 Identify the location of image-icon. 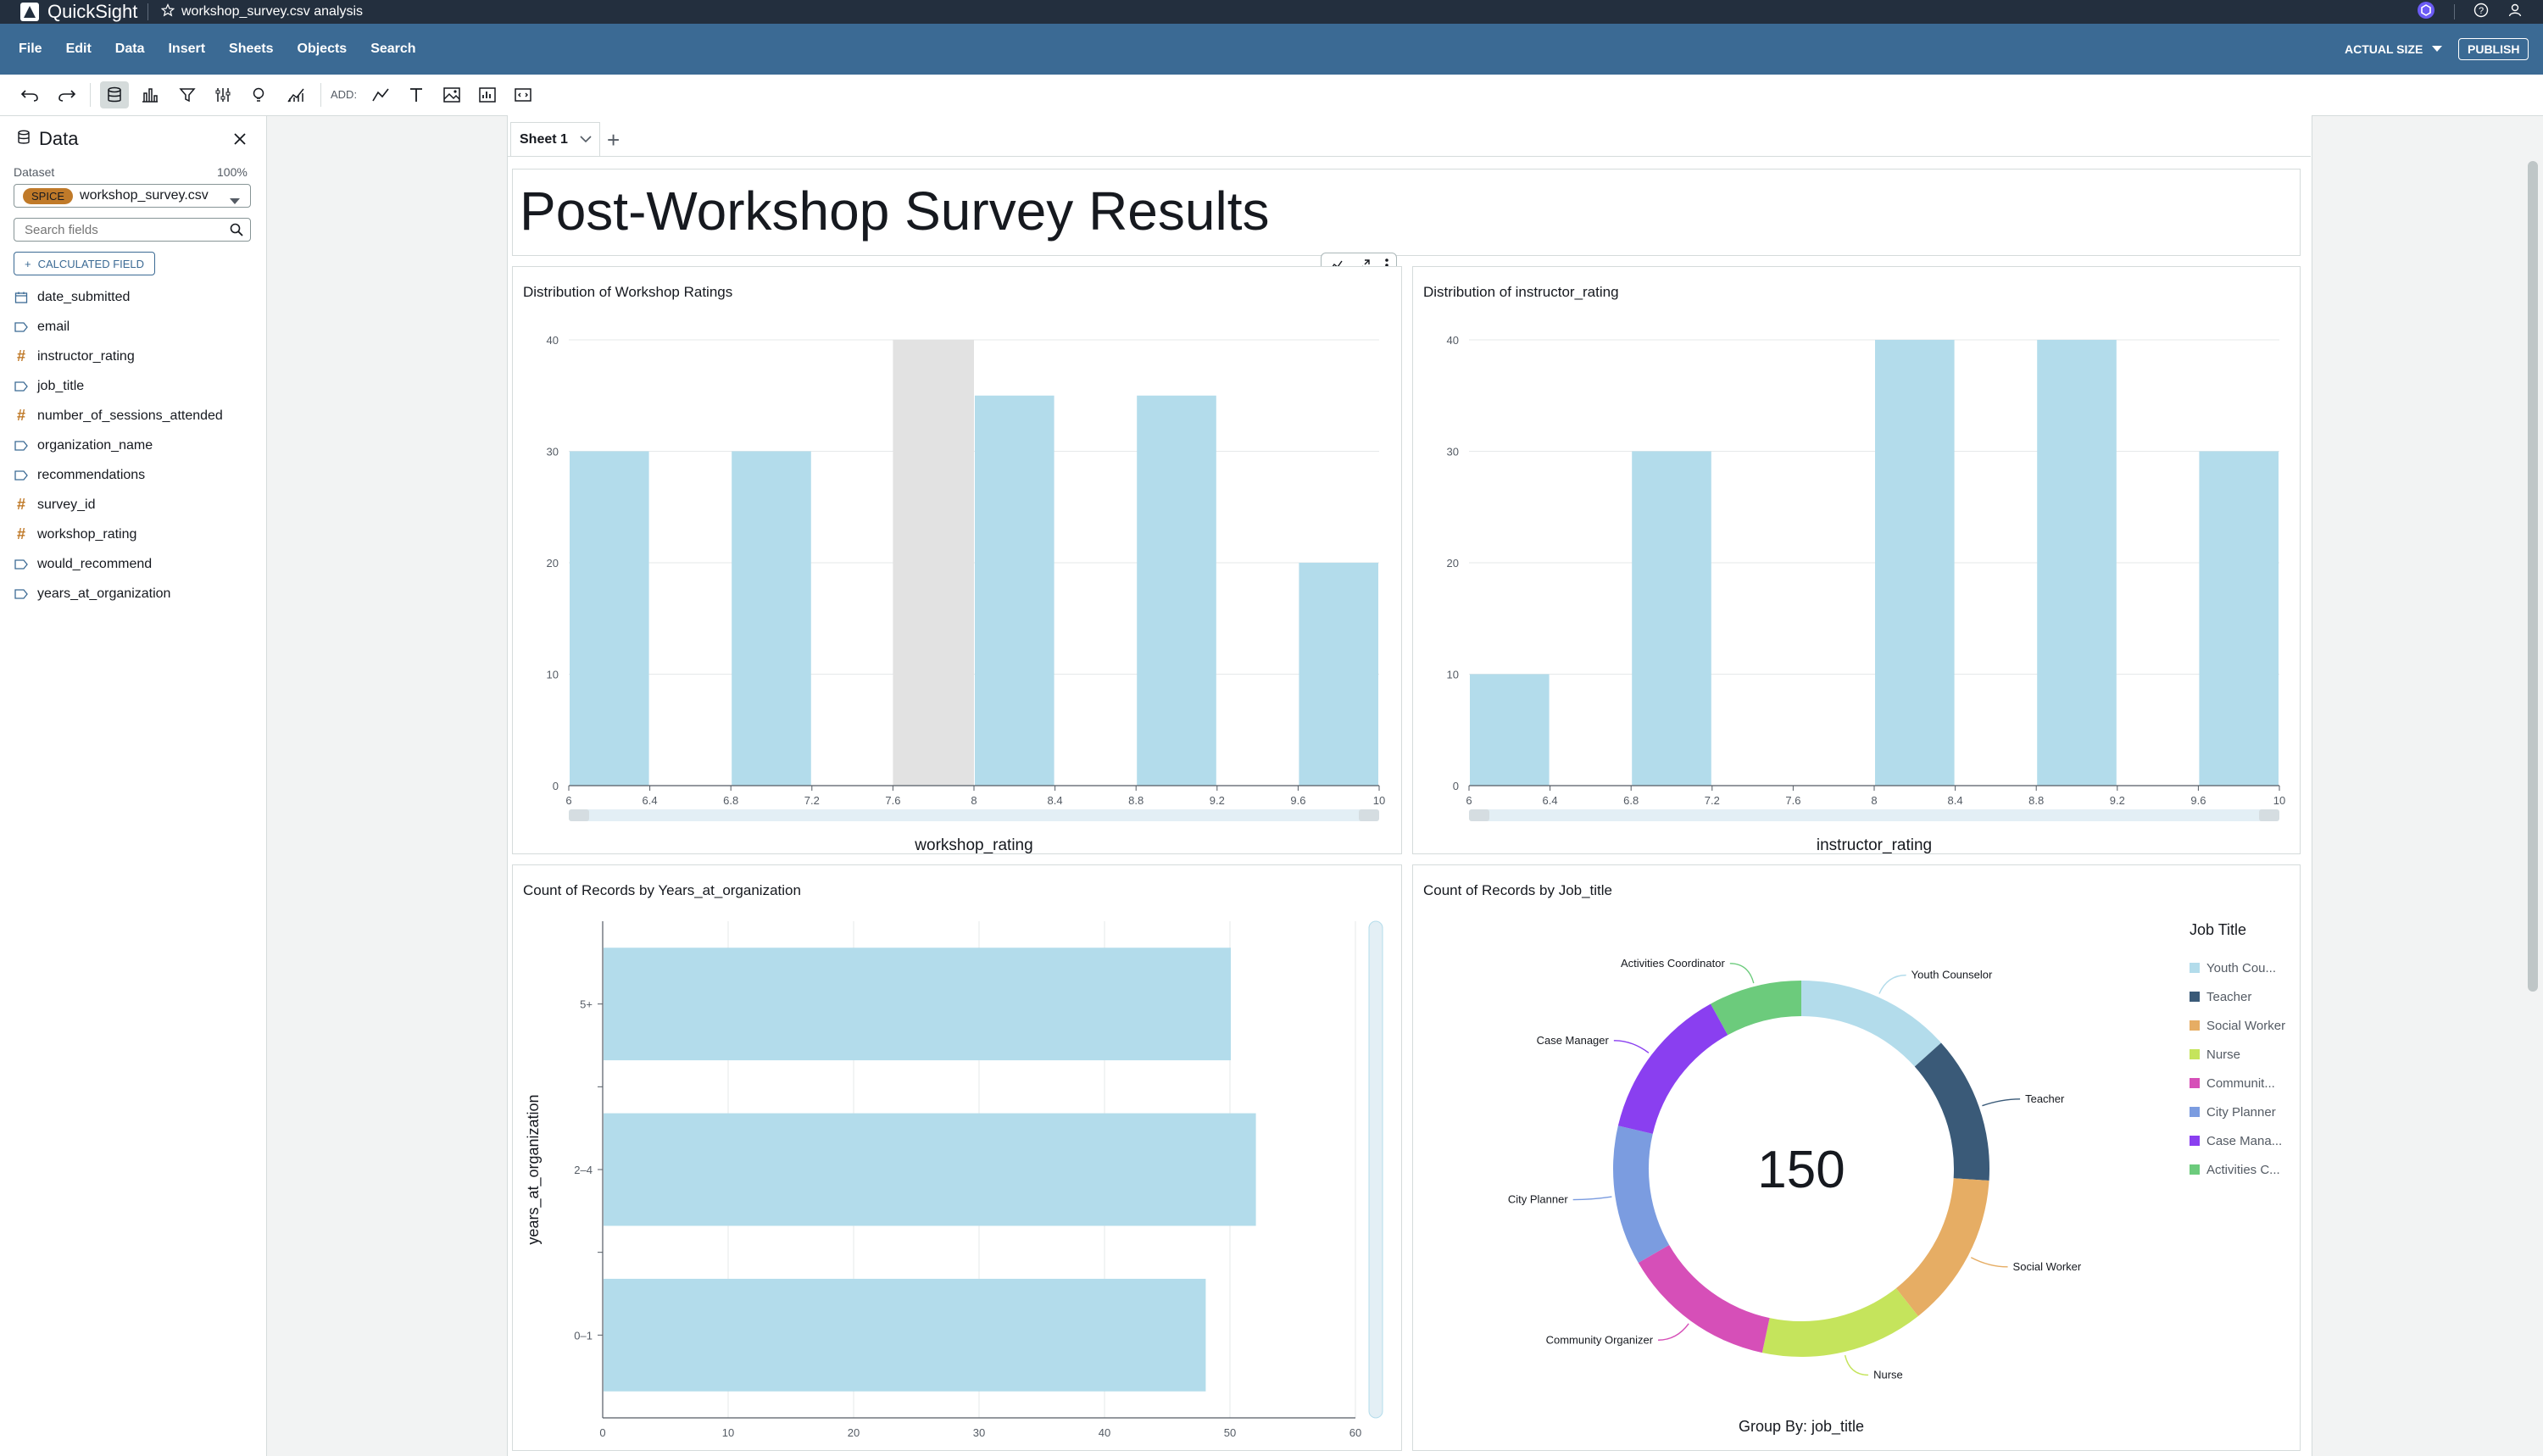
(451, 95).